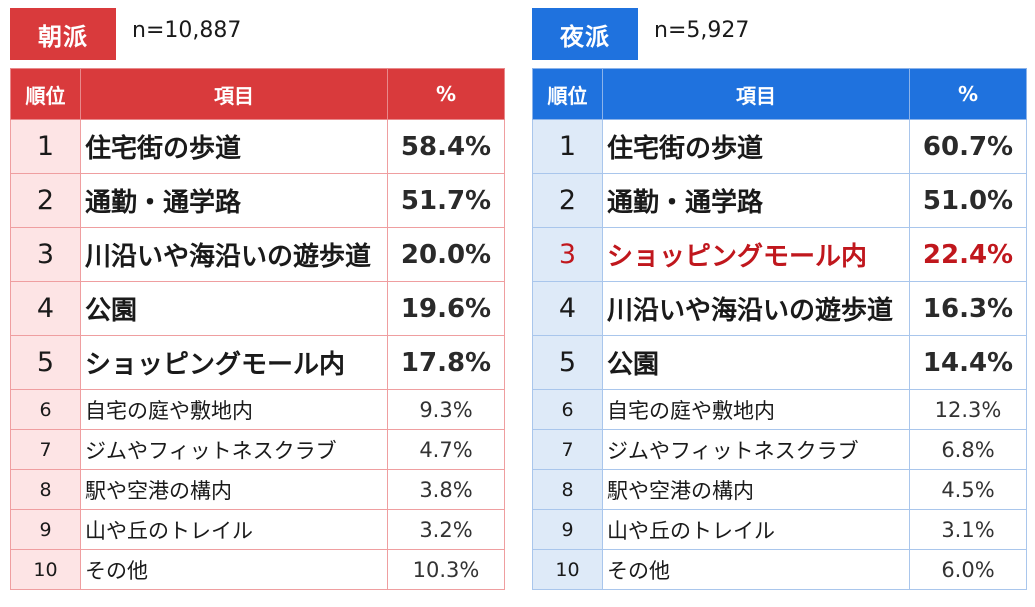 This screenshot has width=1035, height=607. Describe the element at coordinates (968, 449) in the screenshot. I see `percent-cell: 6.8%` at that location.